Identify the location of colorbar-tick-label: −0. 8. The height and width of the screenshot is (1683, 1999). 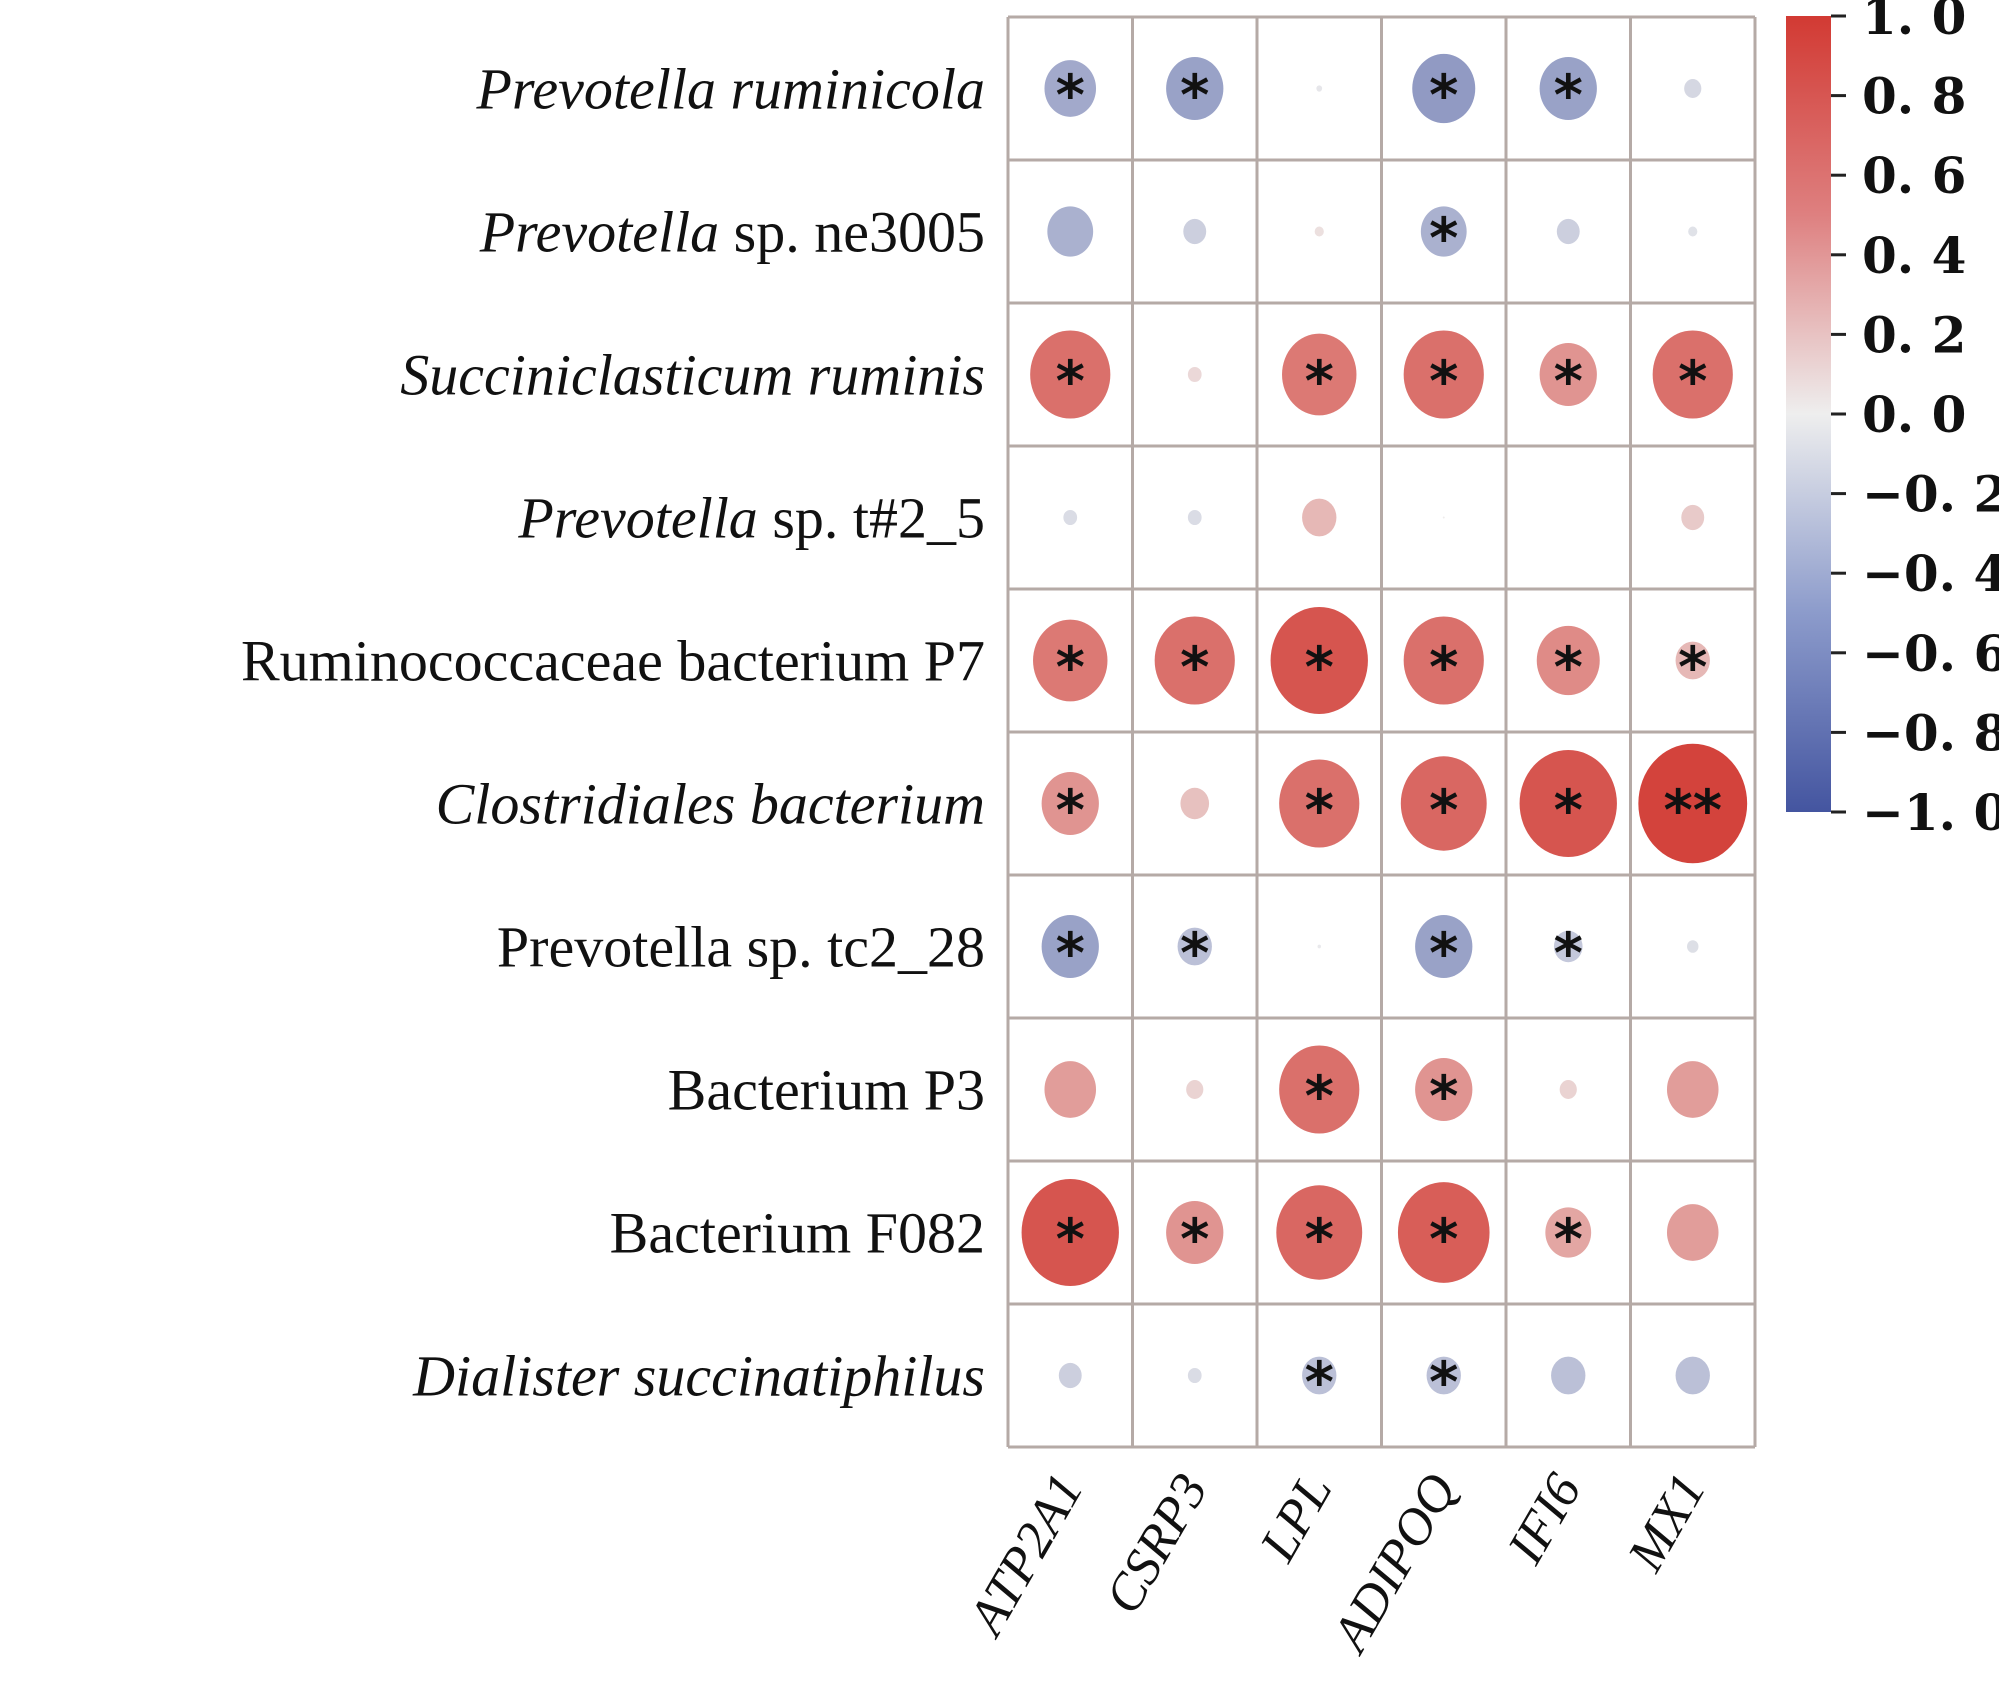
(1930, 732).